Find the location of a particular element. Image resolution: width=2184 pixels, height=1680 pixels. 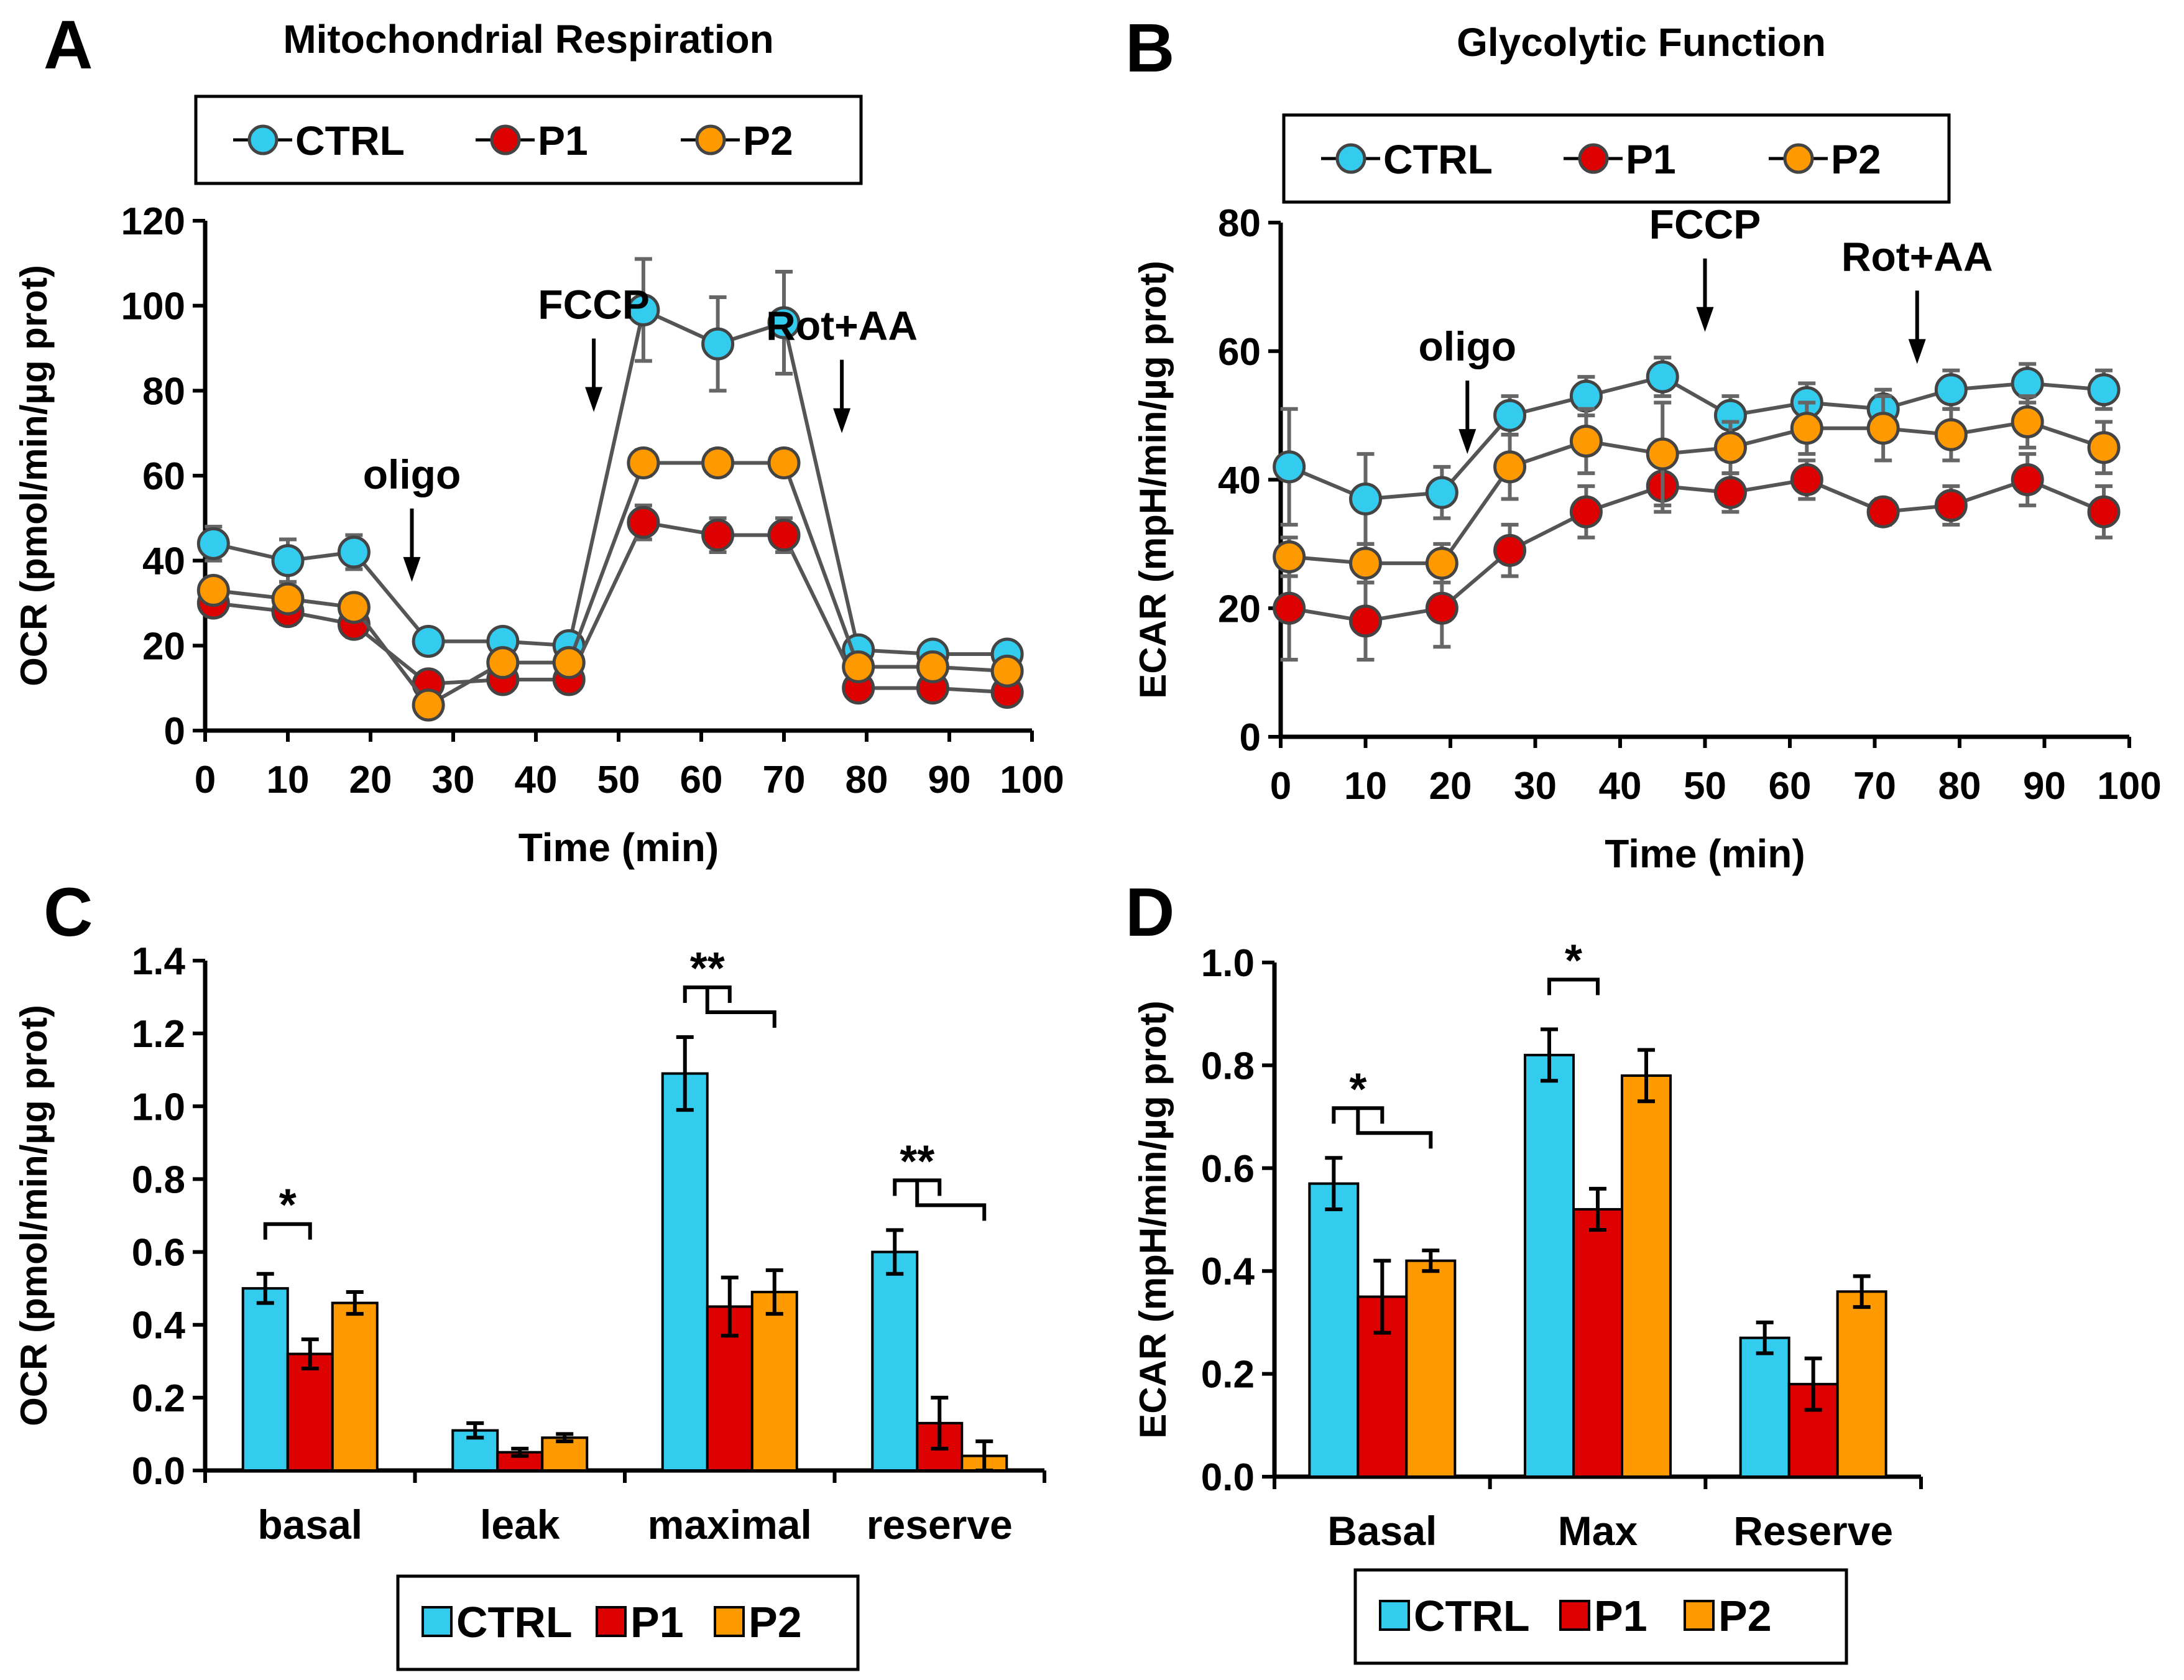

annotation-fccp: FCCP is located at coordinates (1705, 266).